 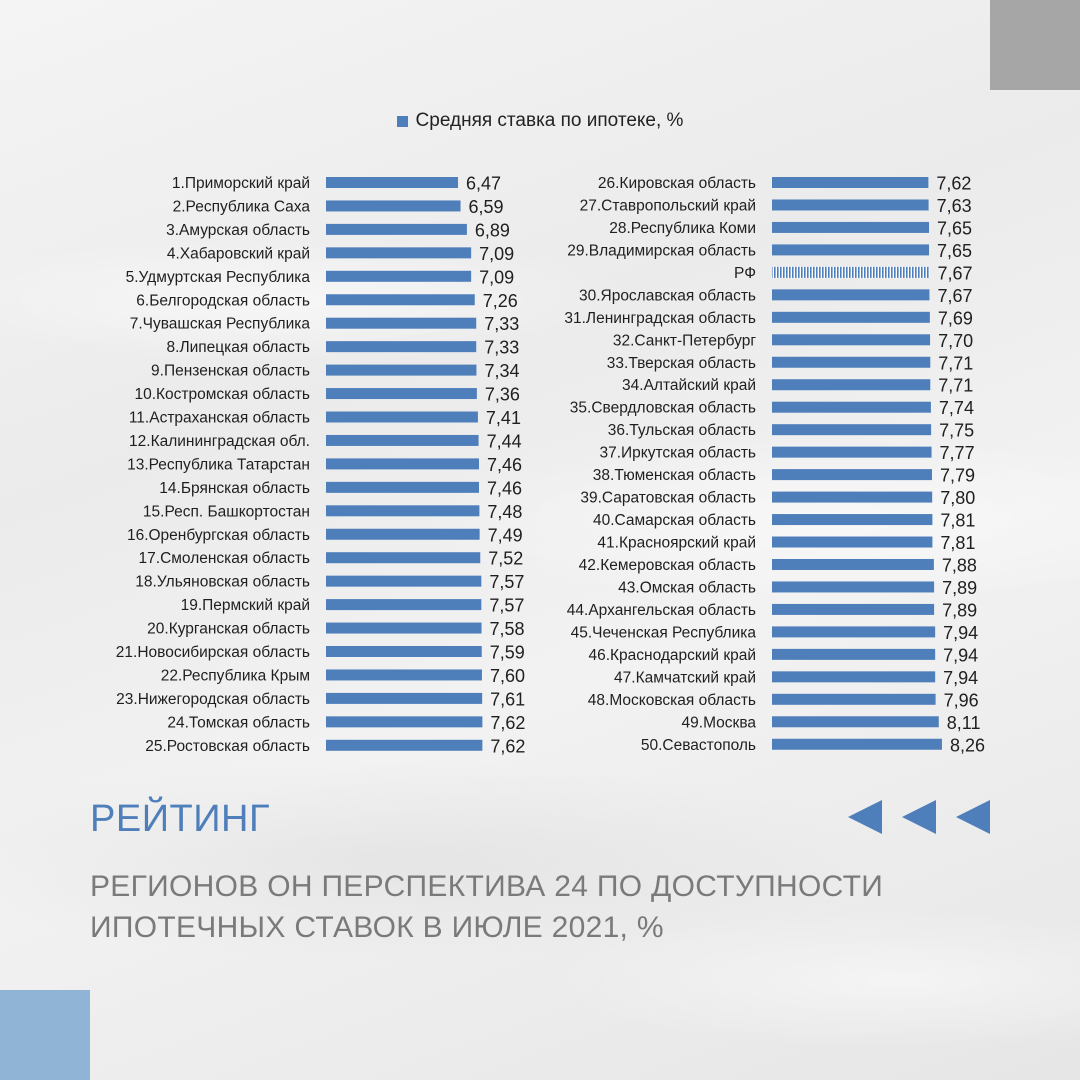 I want to click on legend-label: Средняя ставка по ипотеке, %, so click(x=549, y=120).